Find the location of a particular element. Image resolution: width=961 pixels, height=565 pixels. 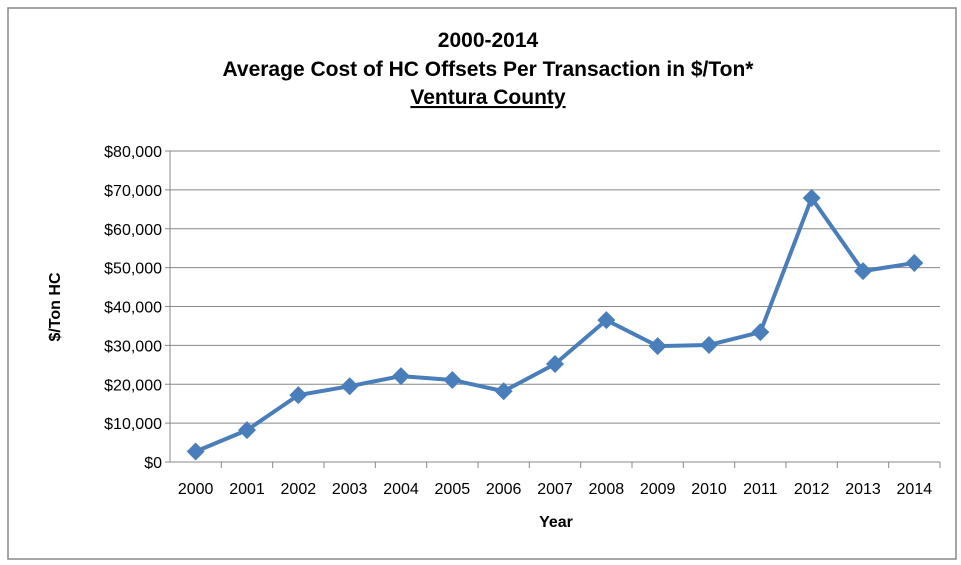

y-tick-label: $50,000 is located at coordinates (133, 269).